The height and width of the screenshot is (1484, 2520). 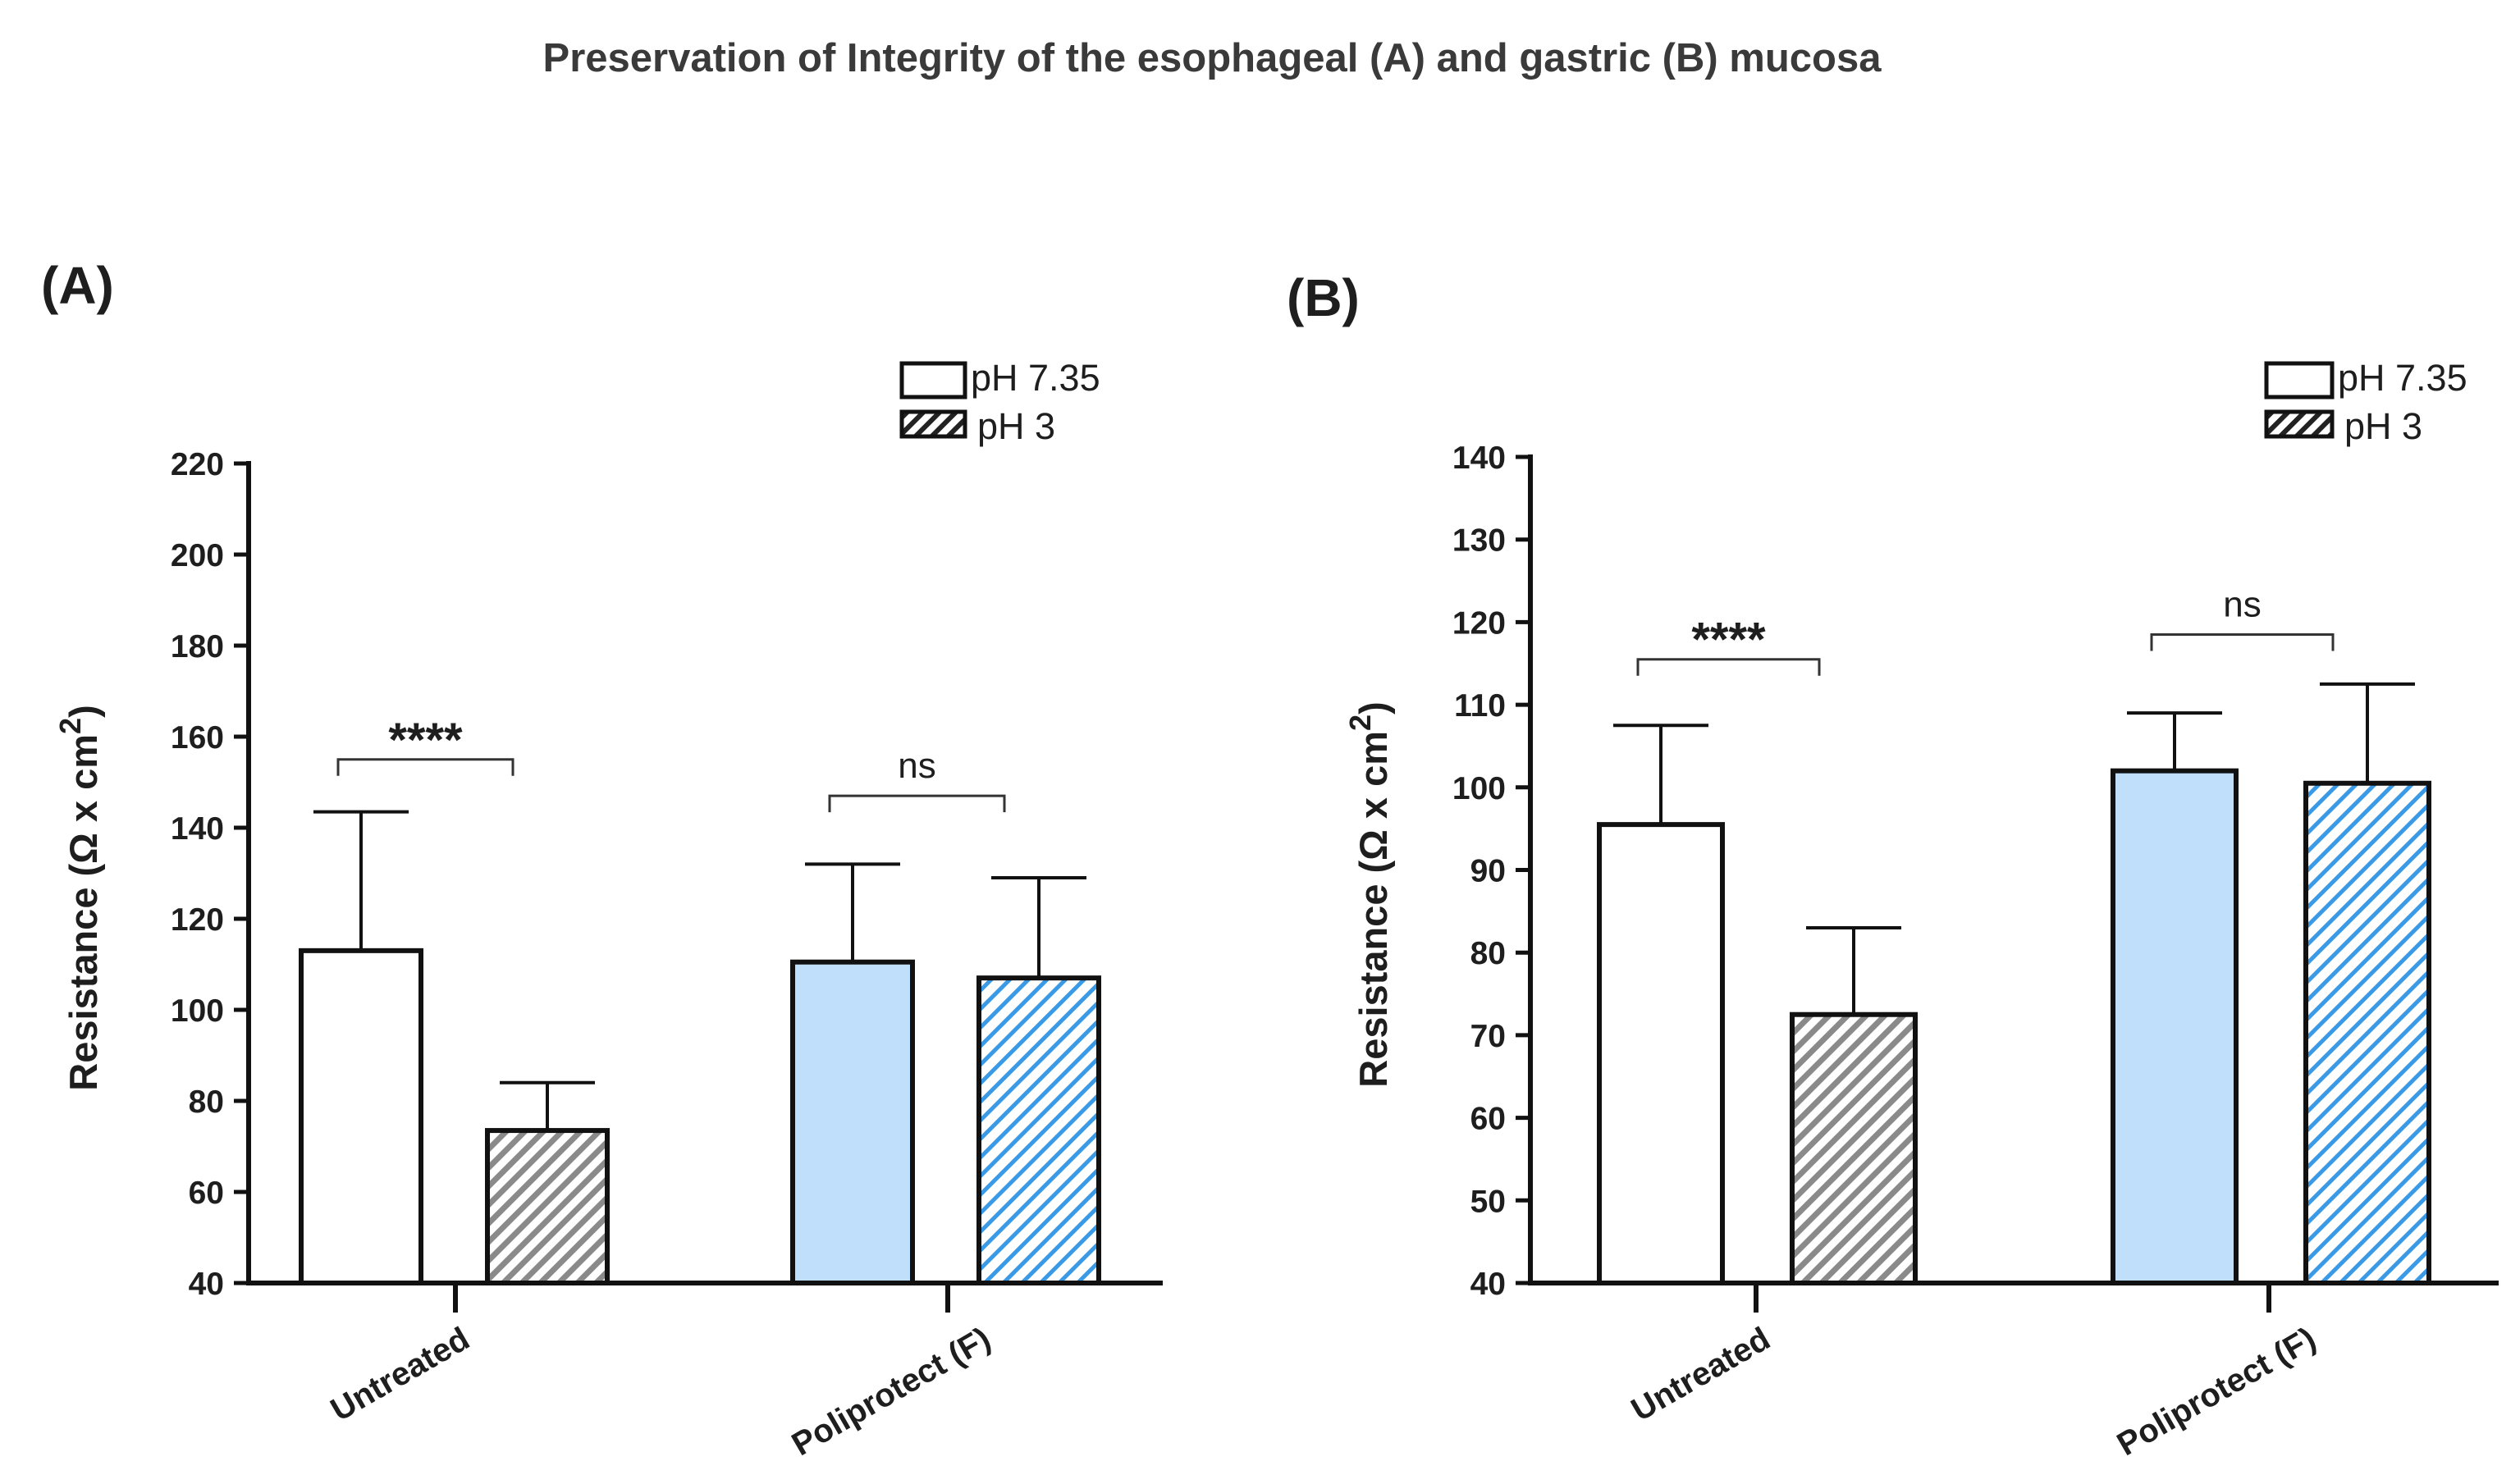 I want to click on panel-a-y-tick-label: 100, so click(x=197, y=1011).